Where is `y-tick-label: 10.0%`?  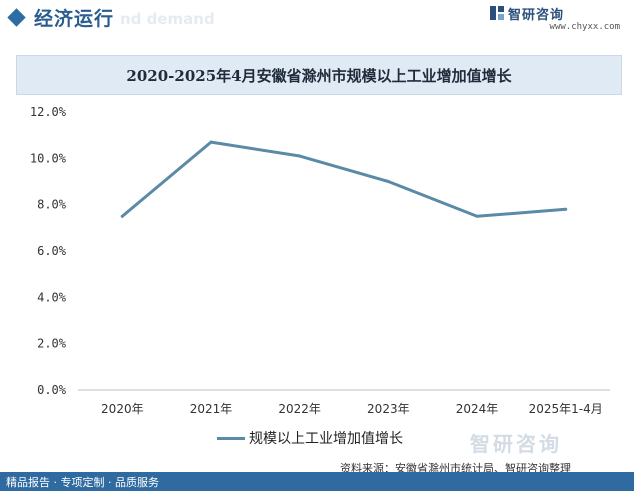 y-tick-label: 10.0% is located at coordinates (48, 158).